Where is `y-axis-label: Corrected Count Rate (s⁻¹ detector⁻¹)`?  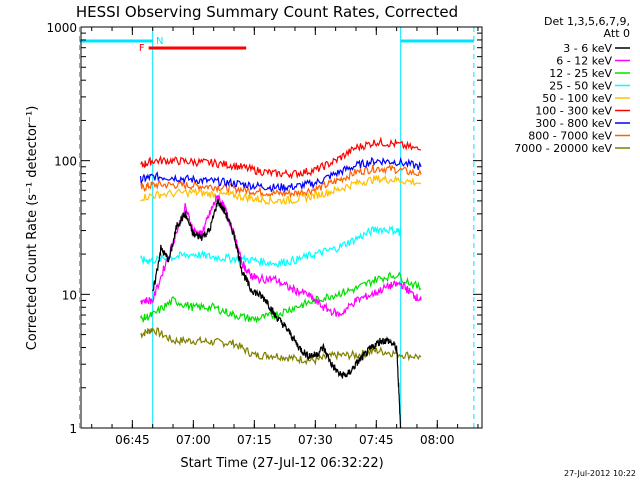
y-axis-label: Corrected Count Rate (s⁻¹ detector⁻¹) is located at coordinates (32, 228).